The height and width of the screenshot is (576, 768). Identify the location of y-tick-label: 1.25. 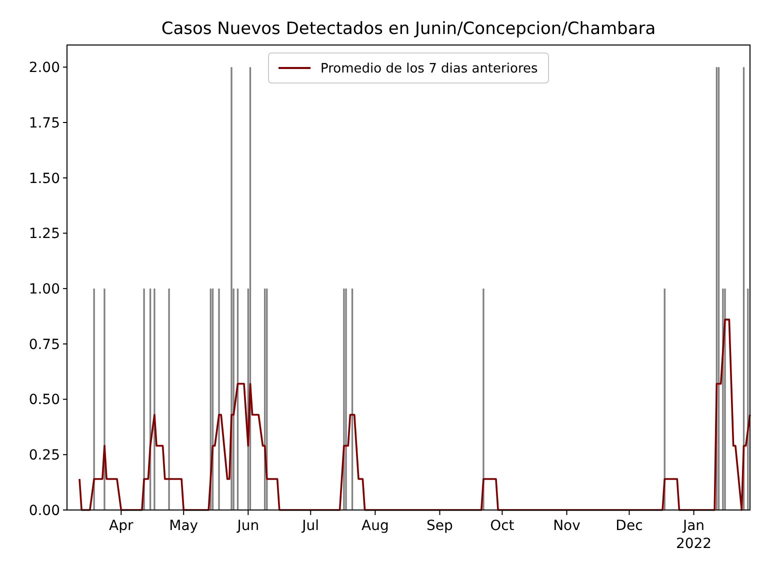
(44, 234).